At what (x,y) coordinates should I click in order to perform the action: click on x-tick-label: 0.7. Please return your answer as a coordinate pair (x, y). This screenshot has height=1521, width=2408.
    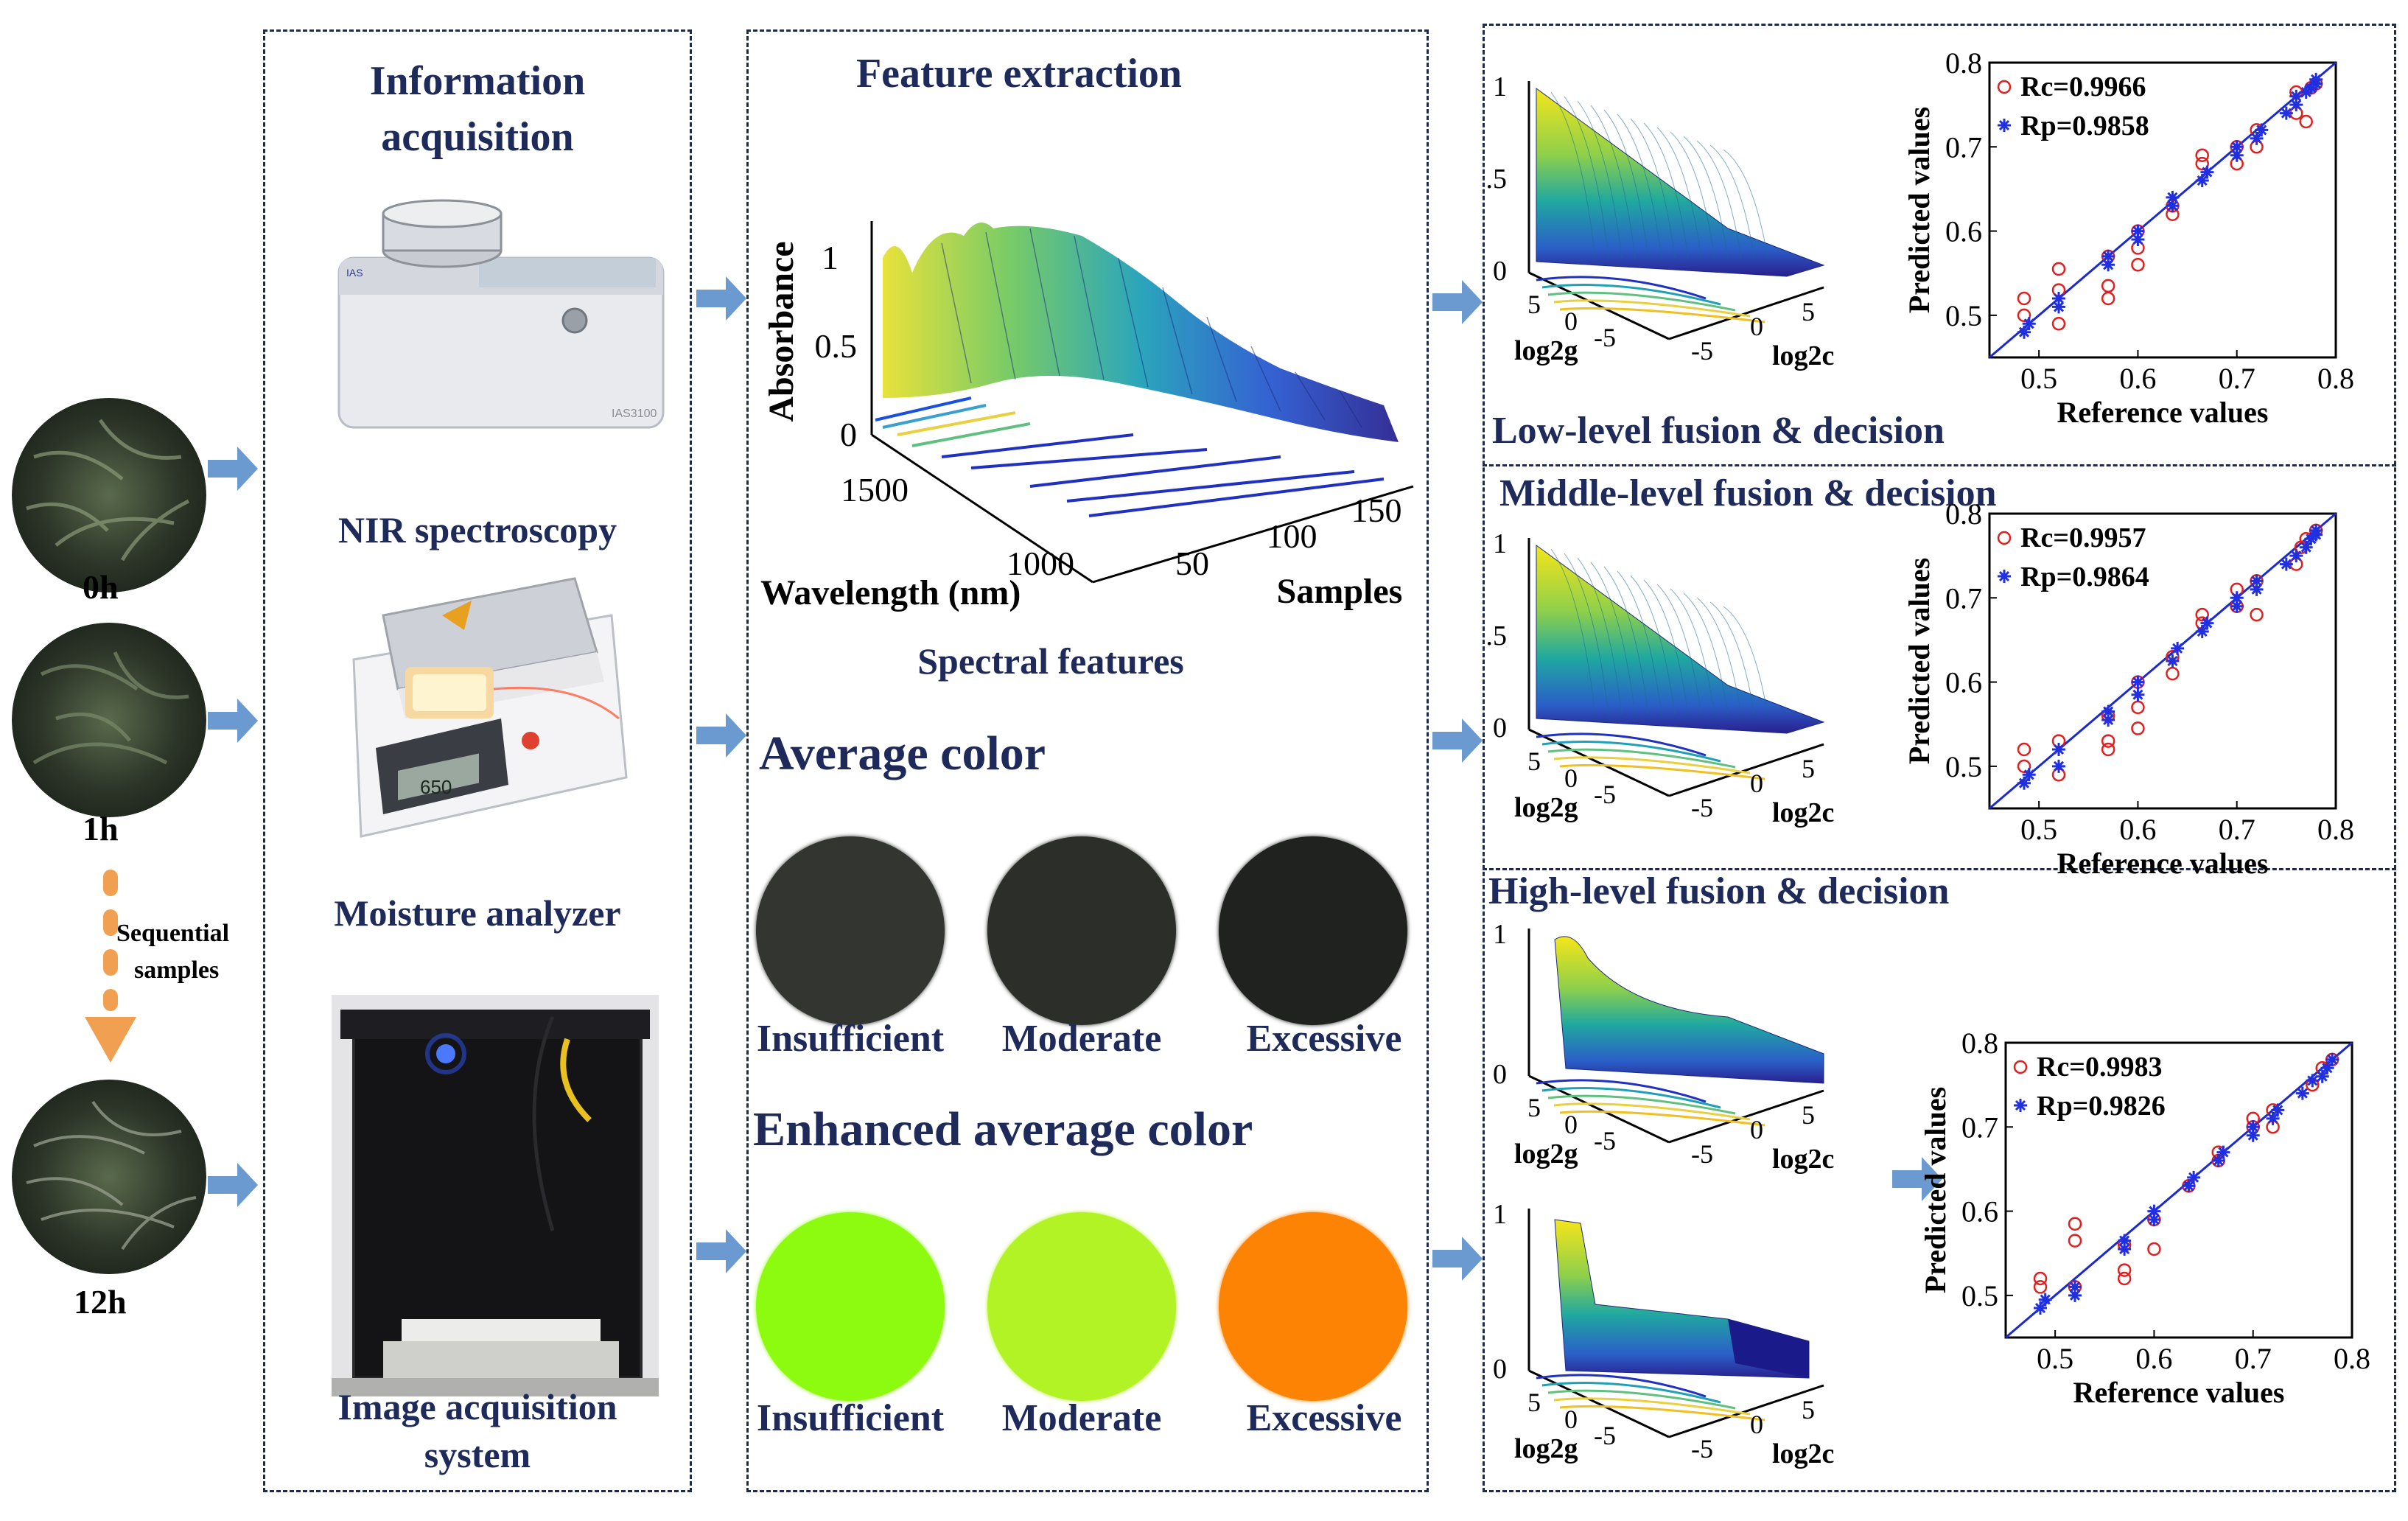
    Looking at the image, I should click on (2237, 830).